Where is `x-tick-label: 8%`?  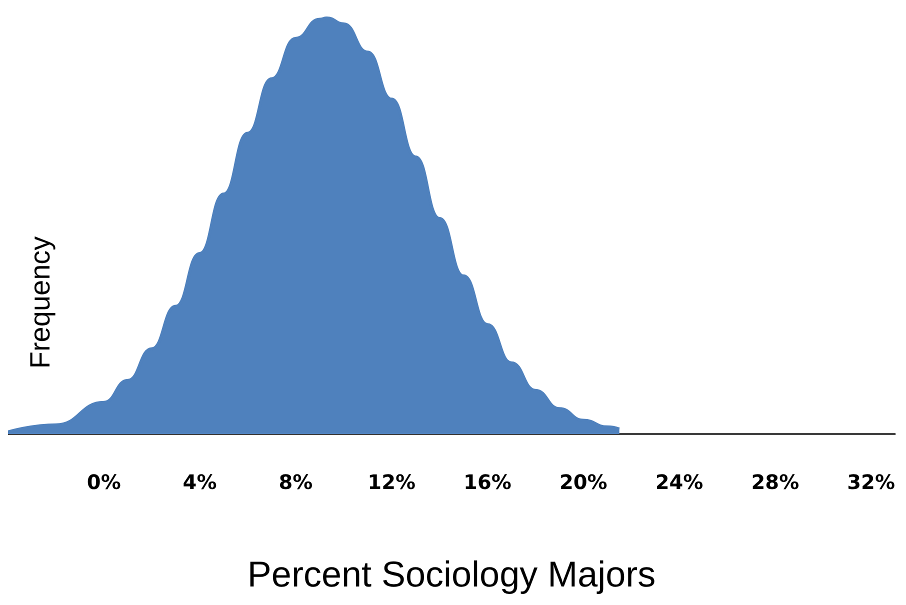 x-tick-label: 8% is located at coordinates (295, 482).